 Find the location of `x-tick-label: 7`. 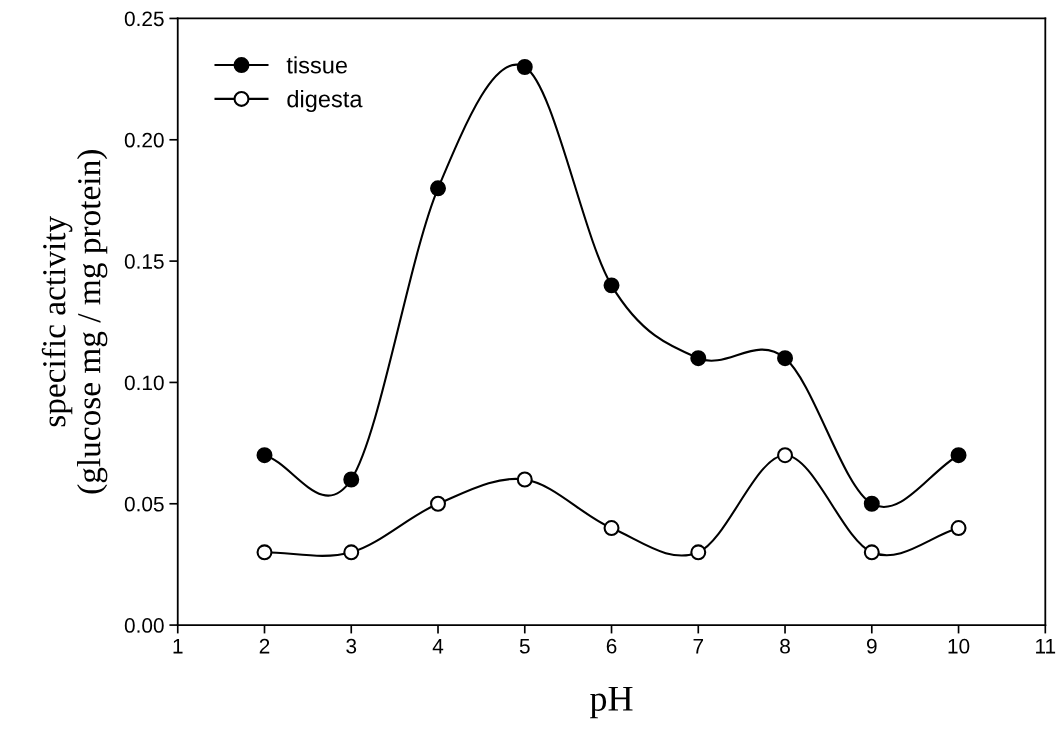

x-tick-label: 7 is located at coordinates (698, 646).